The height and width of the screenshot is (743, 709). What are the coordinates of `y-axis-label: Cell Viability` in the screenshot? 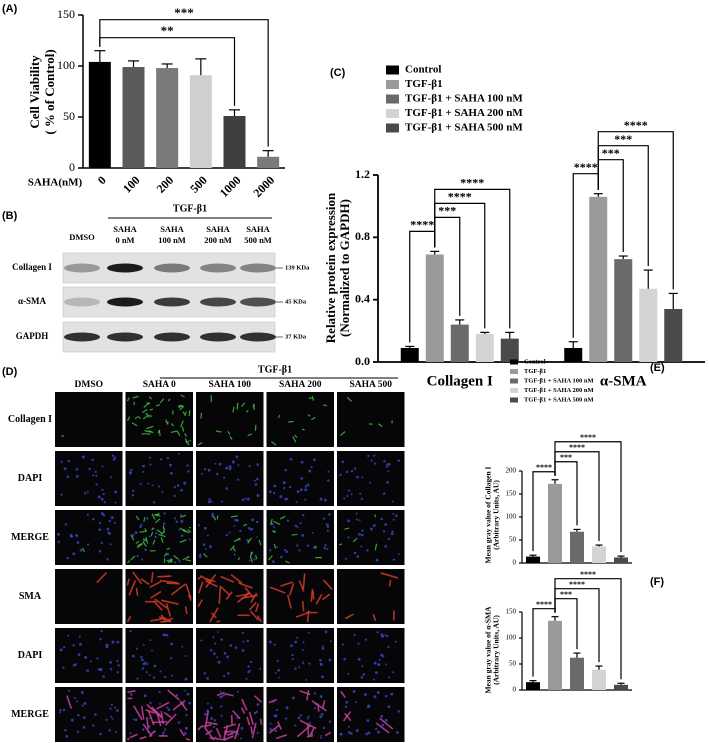 It's located at (34, 92).